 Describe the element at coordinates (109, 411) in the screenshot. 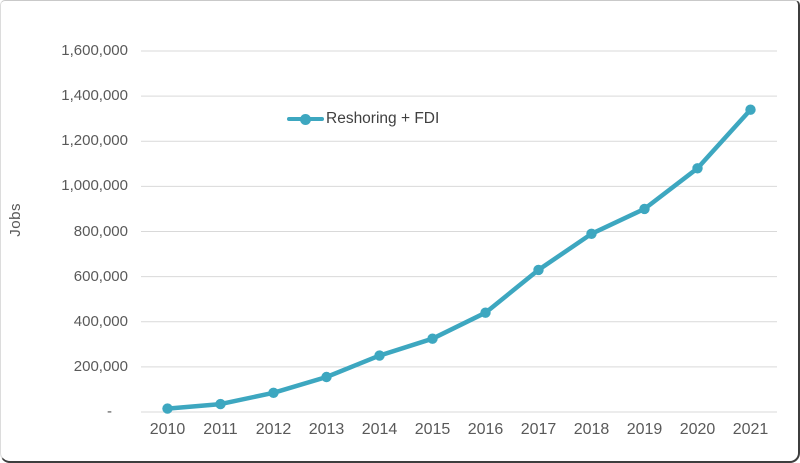

I see `y-tick-label: -` at that location.